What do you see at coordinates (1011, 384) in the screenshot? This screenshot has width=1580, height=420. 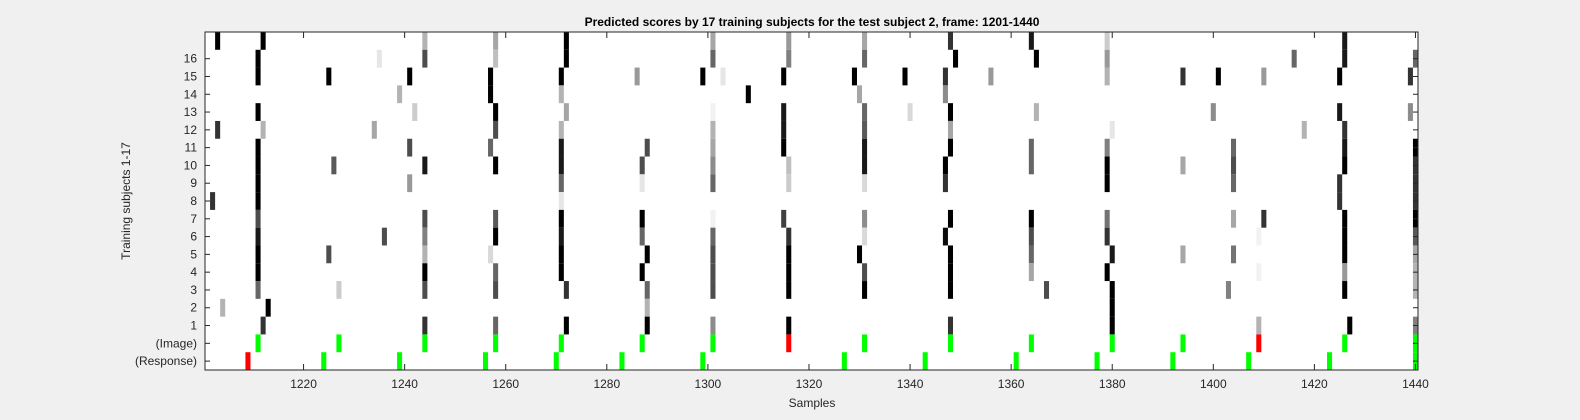 I see `x-tick-label: 1360` at bounding box center [1011, 384].